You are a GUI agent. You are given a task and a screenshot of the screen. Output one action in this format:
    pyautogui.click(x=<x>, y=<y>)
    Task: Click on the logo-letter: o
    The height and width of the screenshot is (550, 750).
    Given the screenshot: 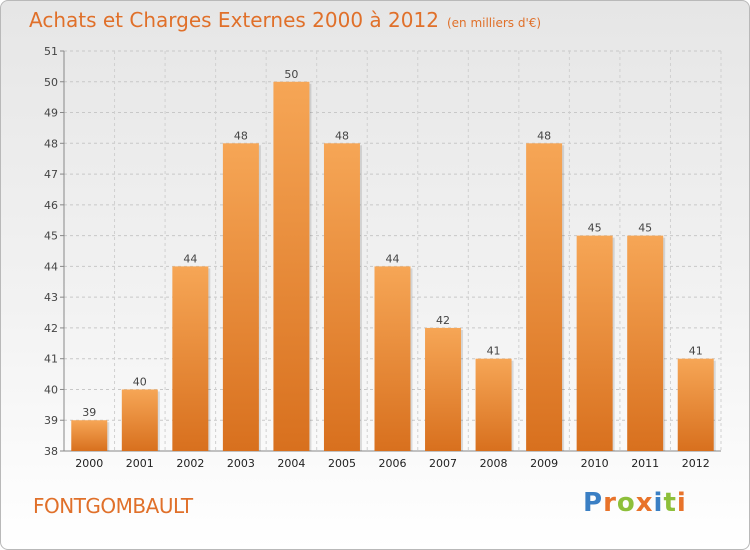 What is the action you would take?
    pyautogui.click(x=626, y=503)
    